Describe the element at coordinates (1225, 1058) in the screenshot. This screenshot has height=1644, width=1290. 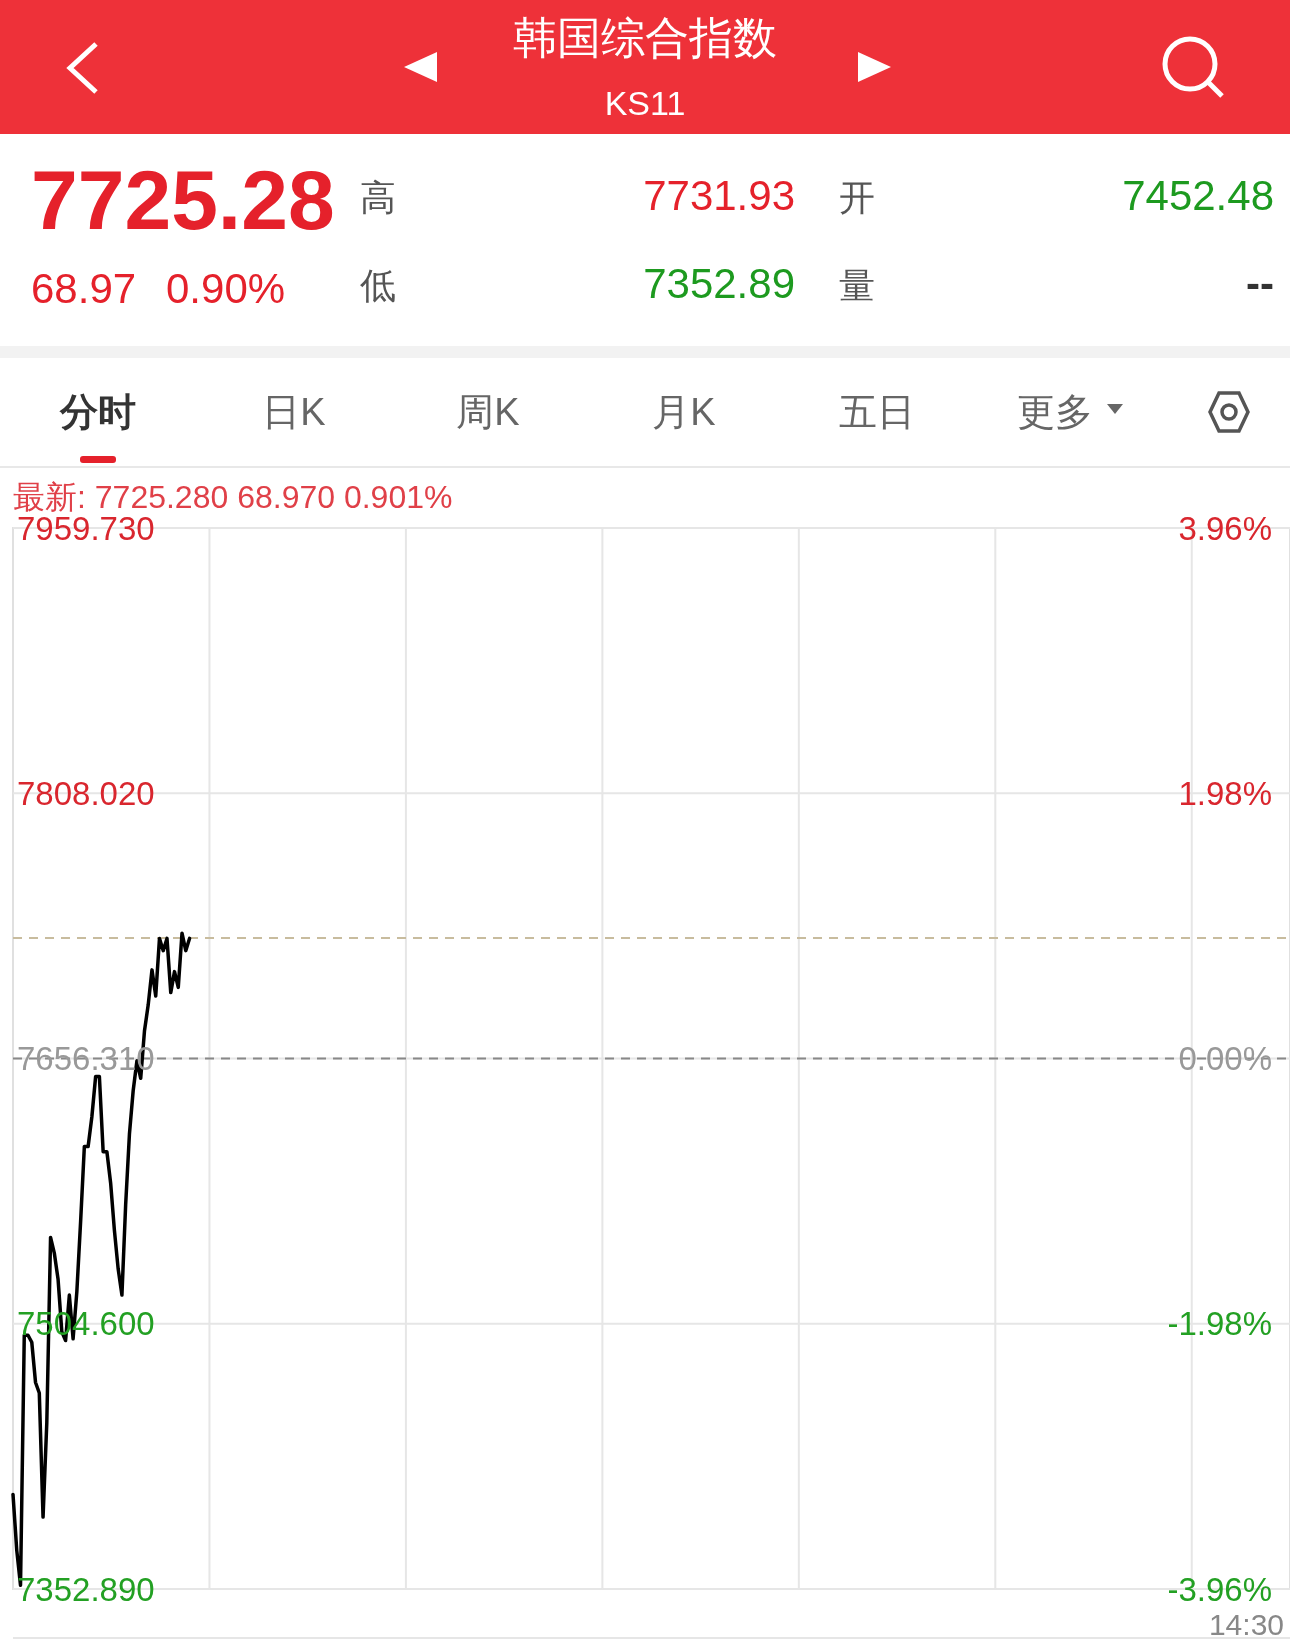
I see `y2-tick-label: 0.00%` at that location.